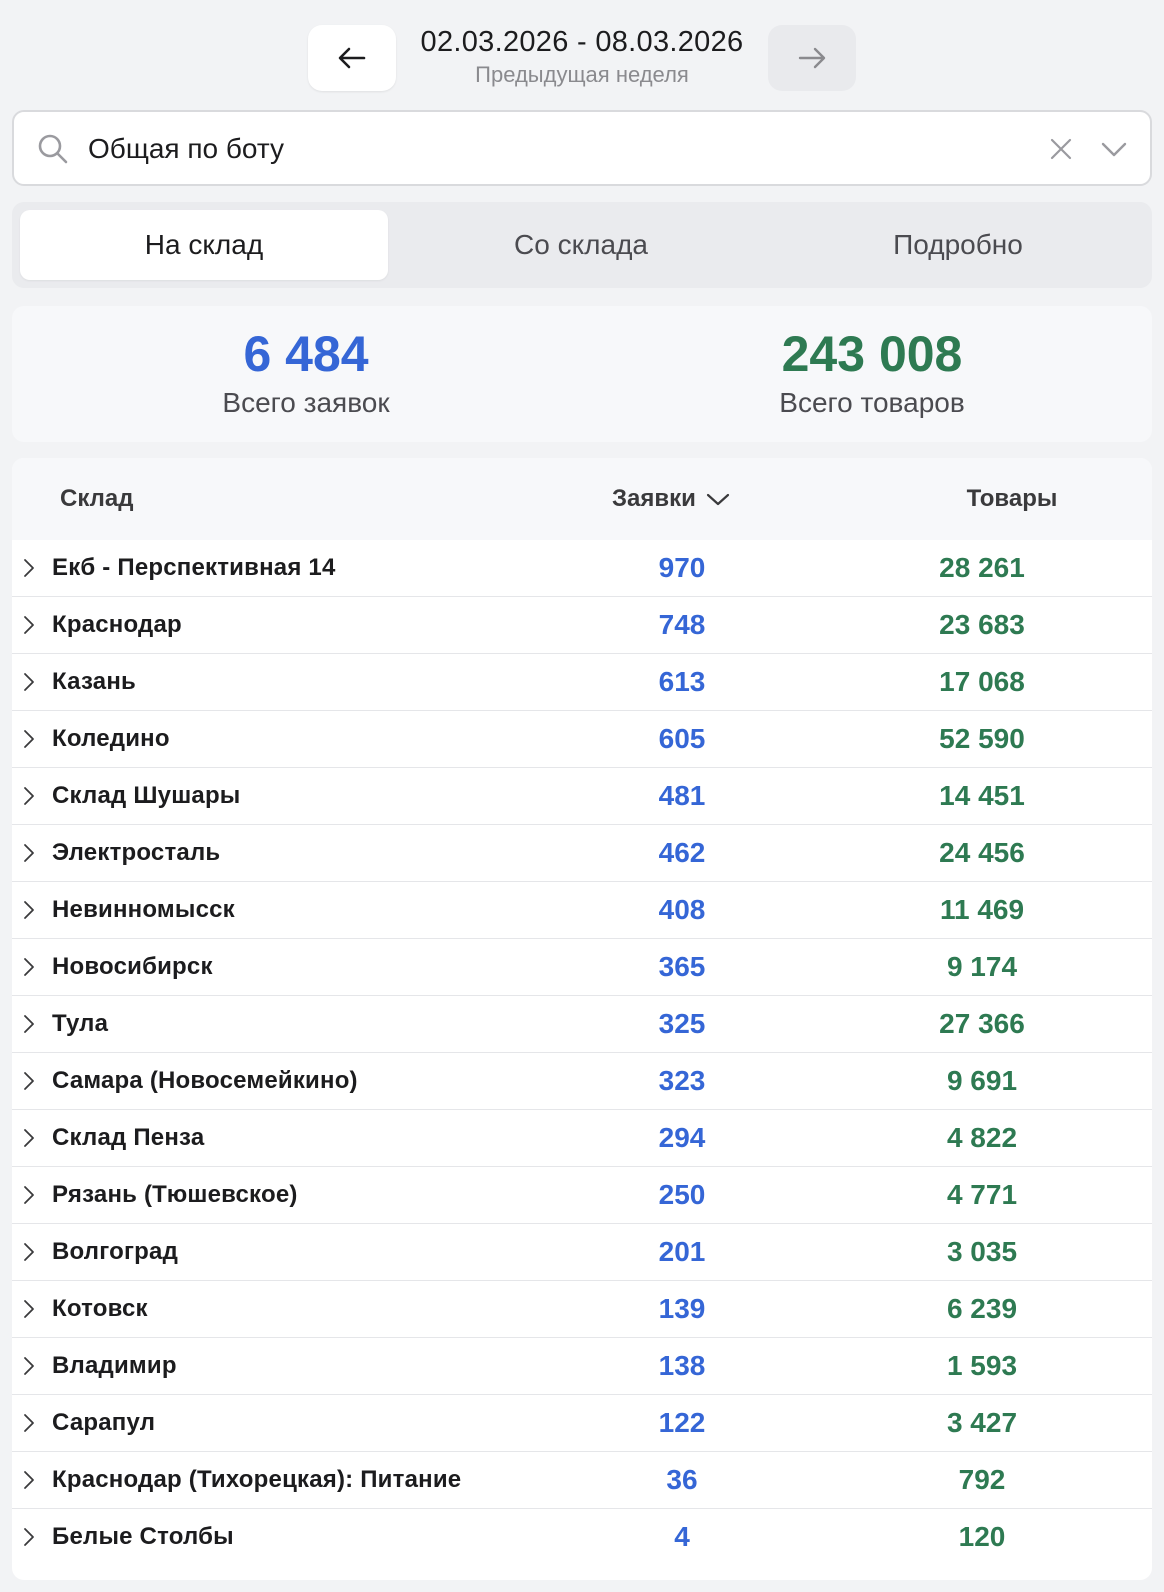 Image resolution: width=1164 pixels, height=1592 pixels. I want to click on goods-count: 24 456, so click(982, 852).